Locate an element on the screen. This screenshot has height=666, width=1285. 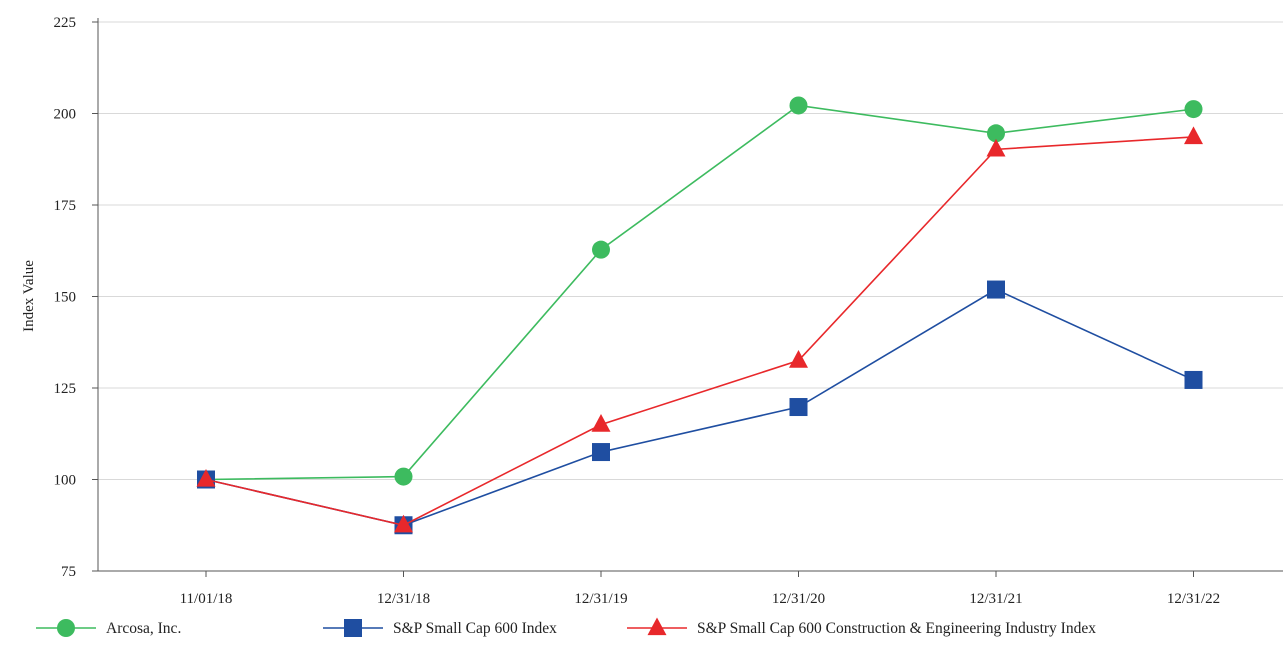
legend-label: Arcosa, Inc. is located at coordinates (143, 628).